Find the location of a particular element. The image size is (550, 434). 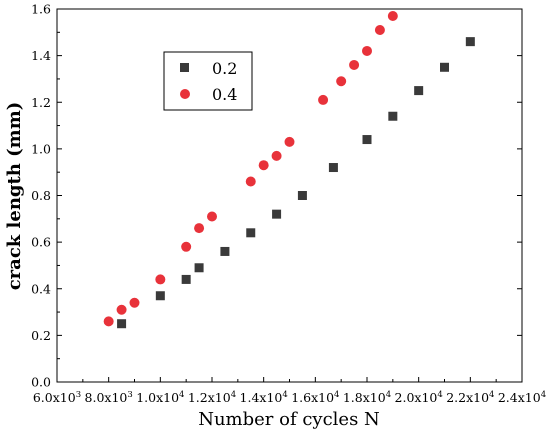

y-tick-label: 0.6 is located at coordinates (41, 242).